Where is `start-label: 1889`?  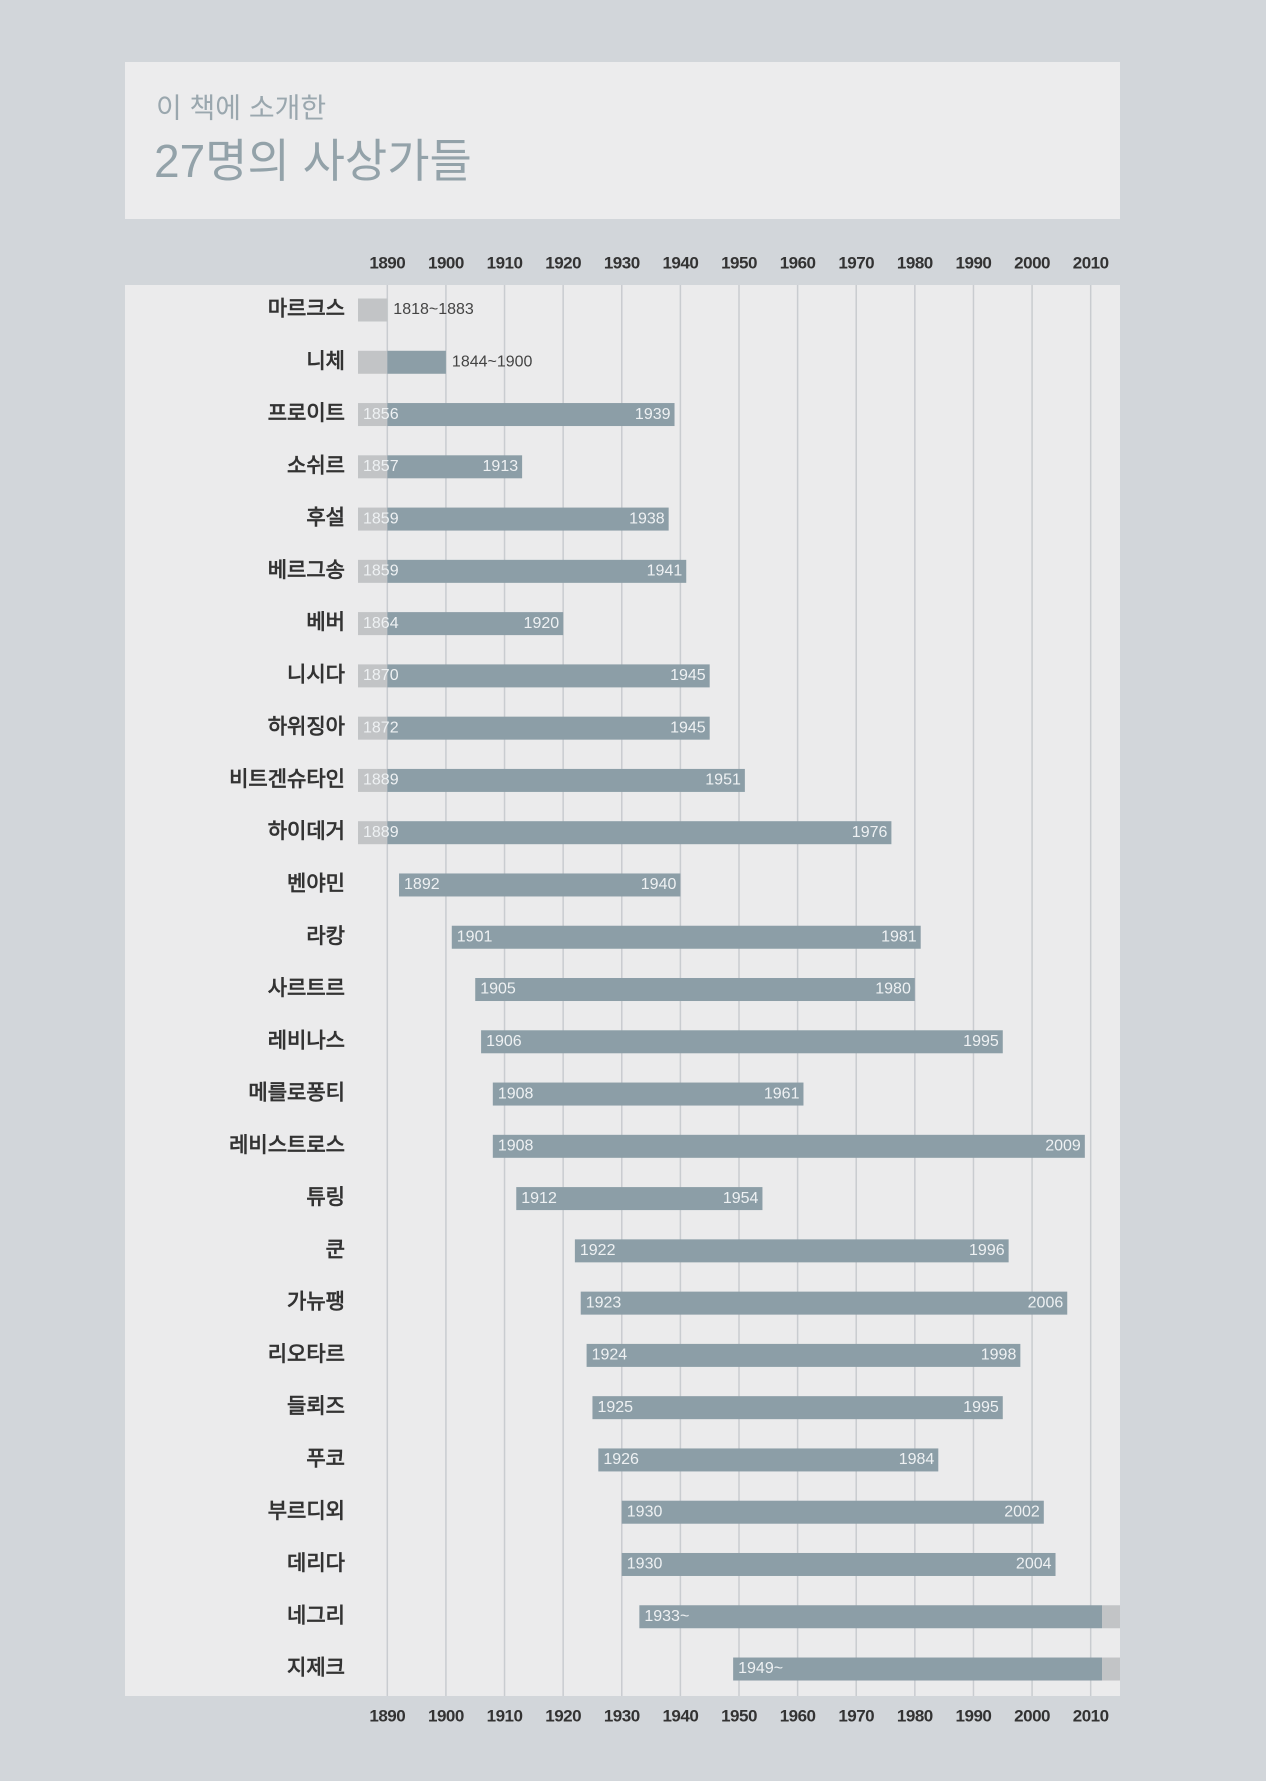 start-label: 1889 is located at coordinates (381, 780).